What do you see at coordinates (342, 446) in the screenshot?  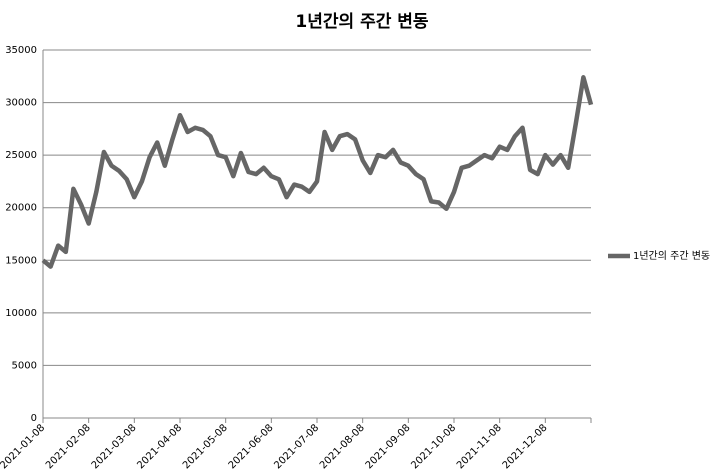 I see `x-tick-label: 2021-08-08` at bounding box center [342, 446].